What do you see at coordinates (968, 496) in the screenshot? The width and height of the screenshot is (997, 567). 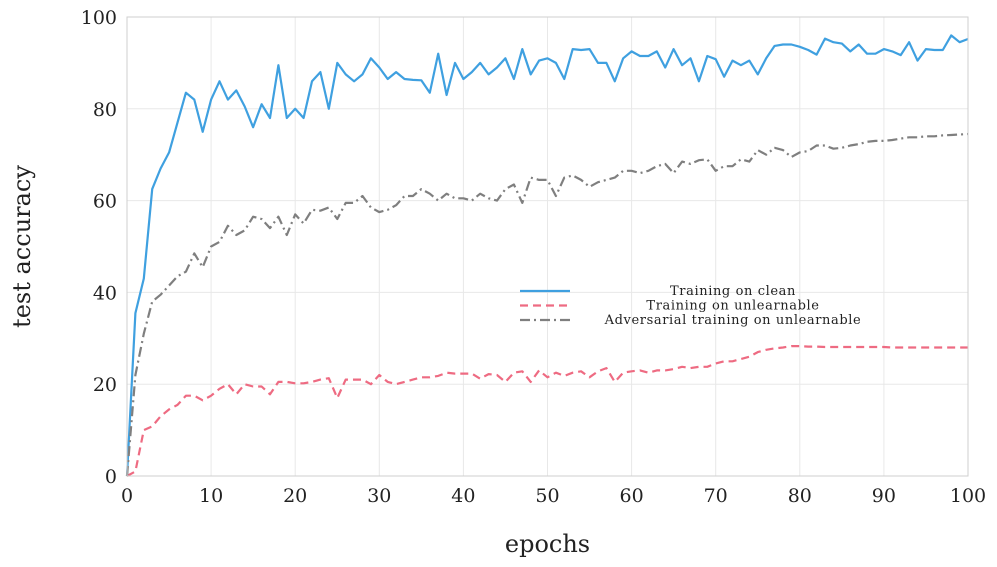 I see `x-tick-label: 100` at bounding box center [968, 496].